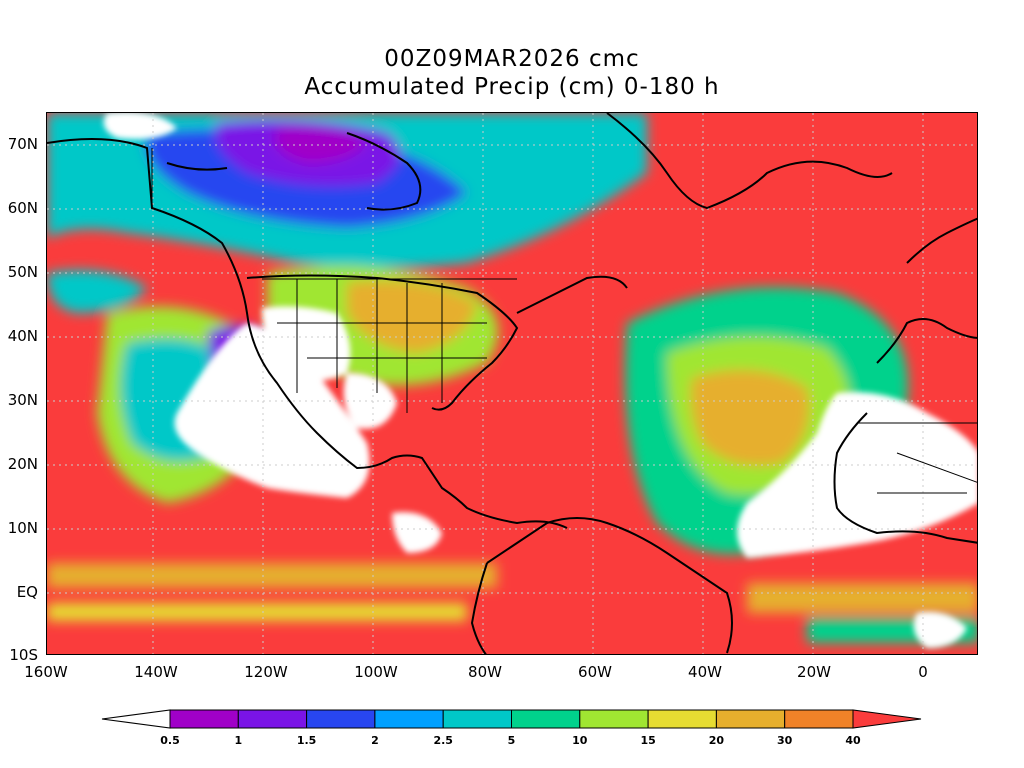 The image size is (1024, 768). I want to click on colorbar-level-label: 5, so click(511, 740).